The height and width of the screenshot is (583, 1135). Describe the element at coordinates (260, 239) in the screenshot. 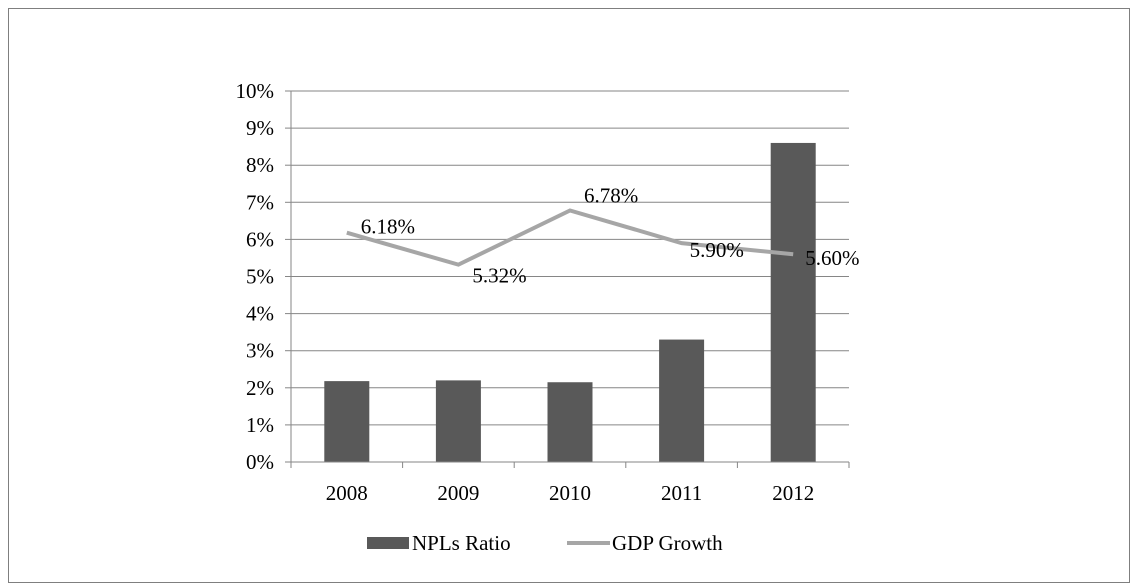

I see `y-tick-label: 6%` at that location.